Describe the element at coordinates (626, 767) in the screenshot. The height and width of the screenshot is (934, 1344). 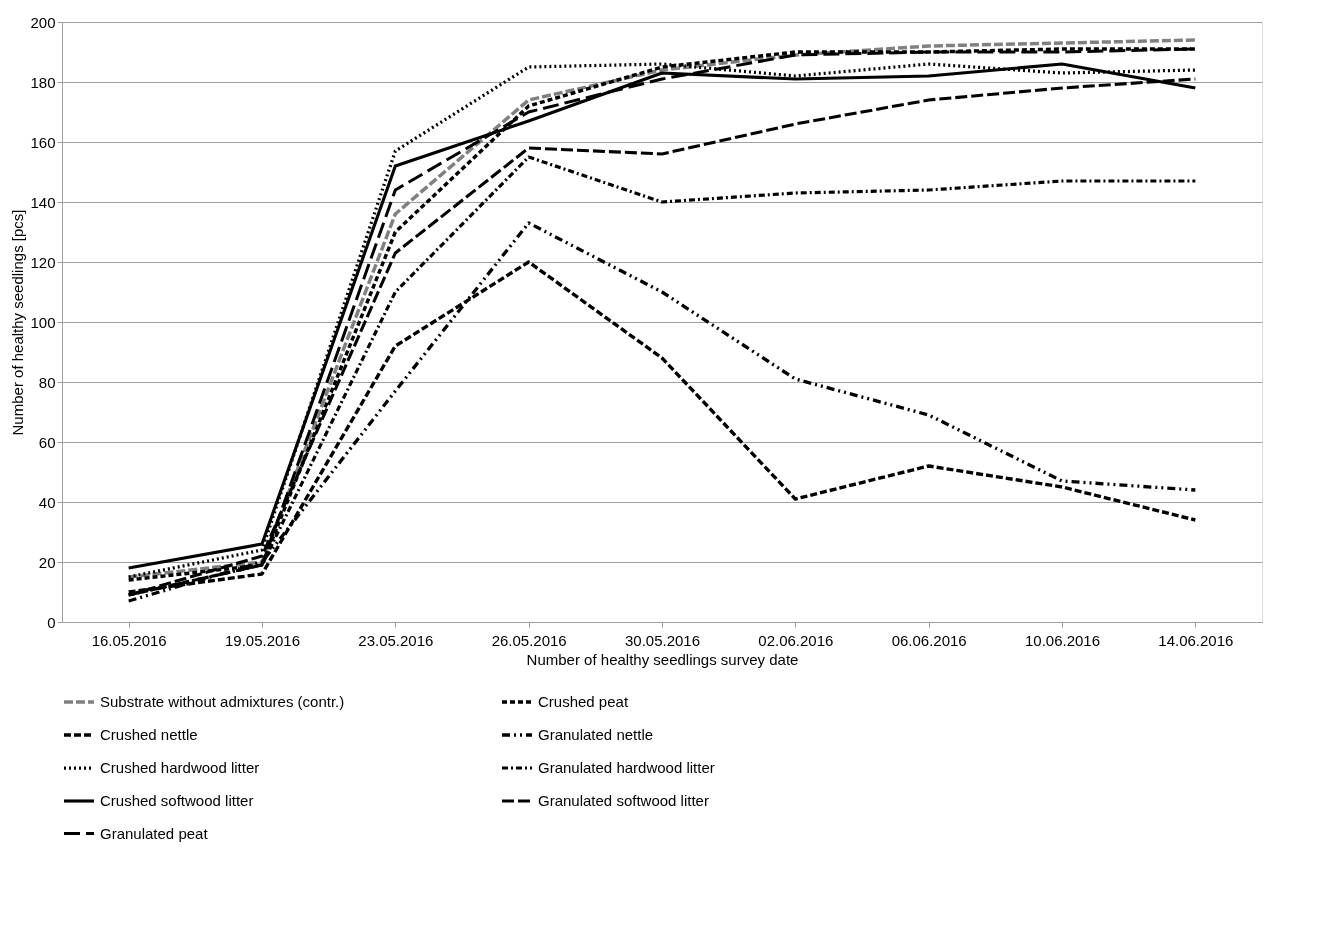
I see `legend-label: Granulated hardwood litter` at that location.